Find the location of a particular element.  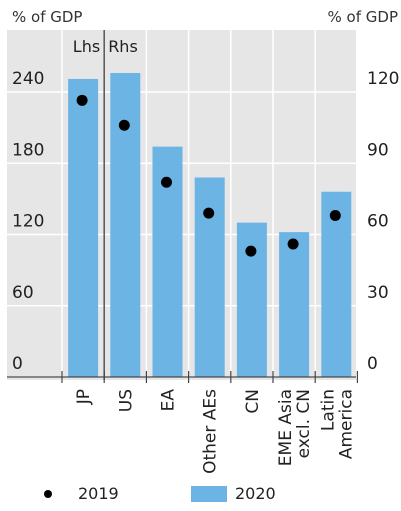

category-label: Latin is located at coordinates (328, 410).